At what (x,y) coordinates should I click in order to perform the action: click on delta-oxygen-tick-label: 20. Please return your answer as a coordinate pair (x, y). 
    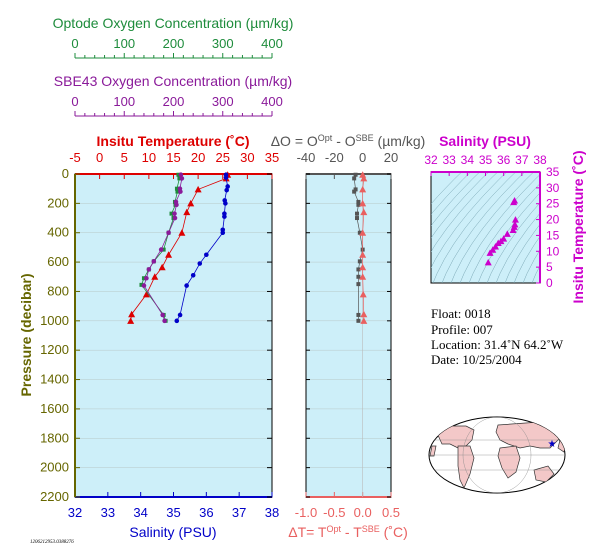
    Looking at the image, I should click on (391, 157).